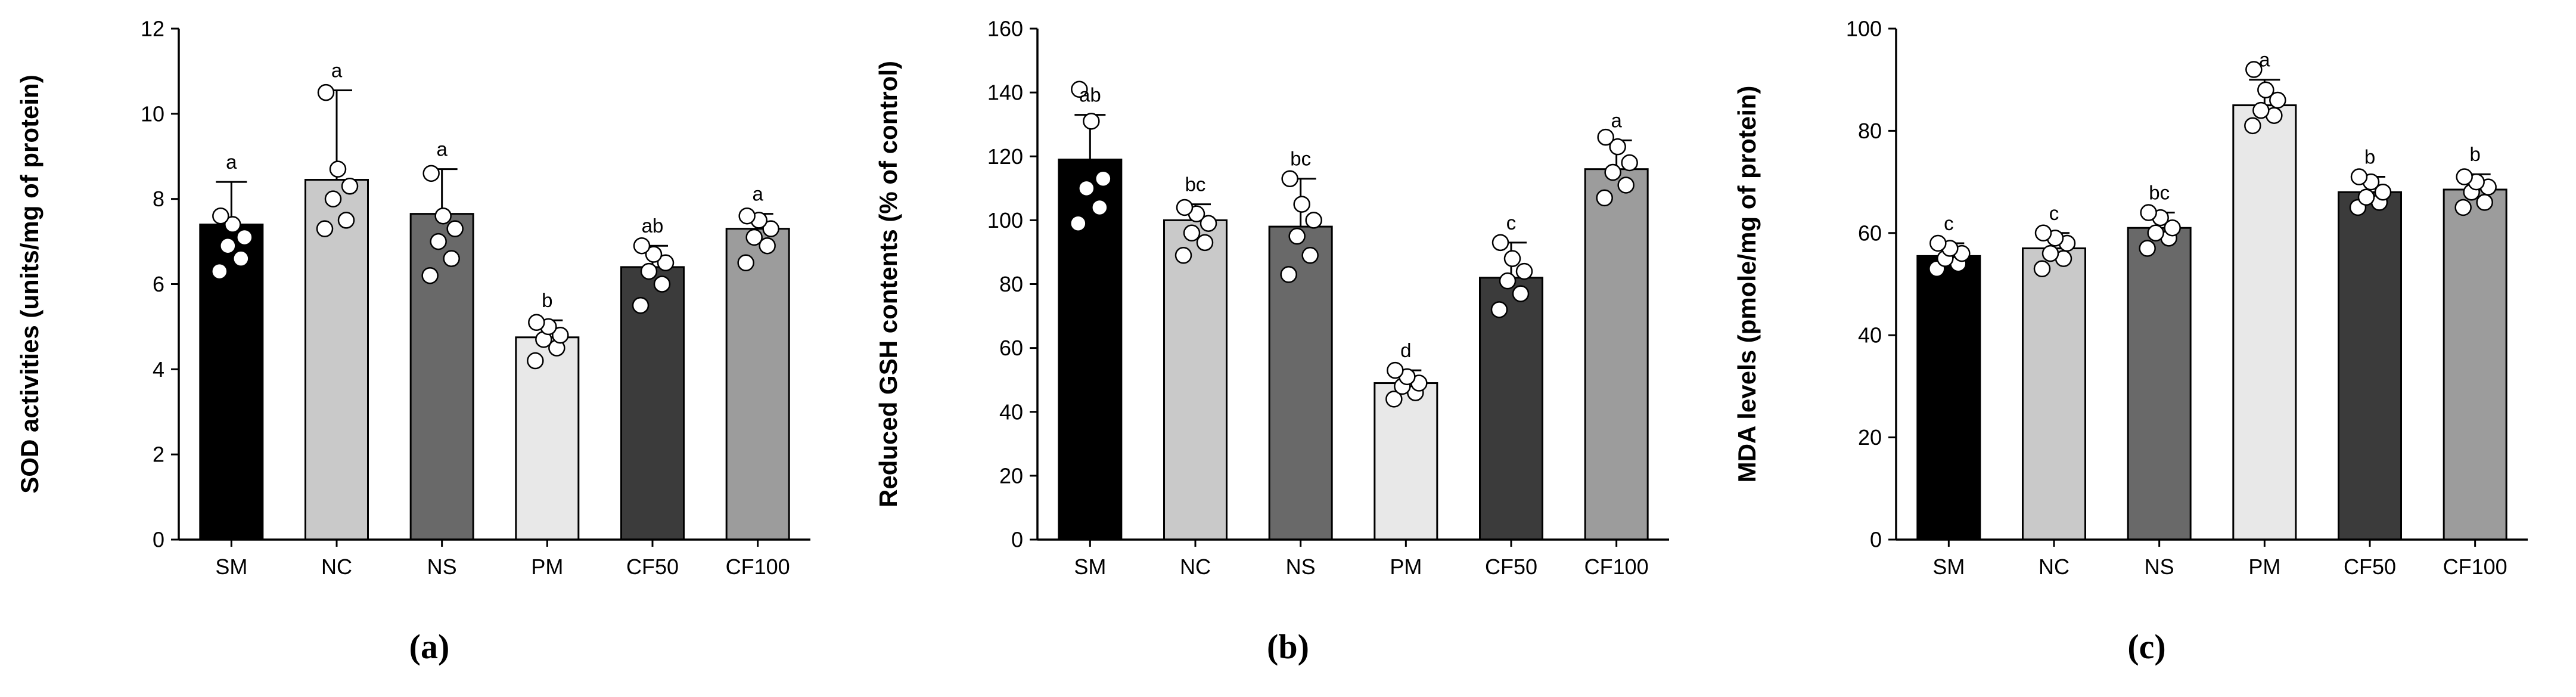  I want to click on x-tick-label-PM: PM, so click(1406, 566).